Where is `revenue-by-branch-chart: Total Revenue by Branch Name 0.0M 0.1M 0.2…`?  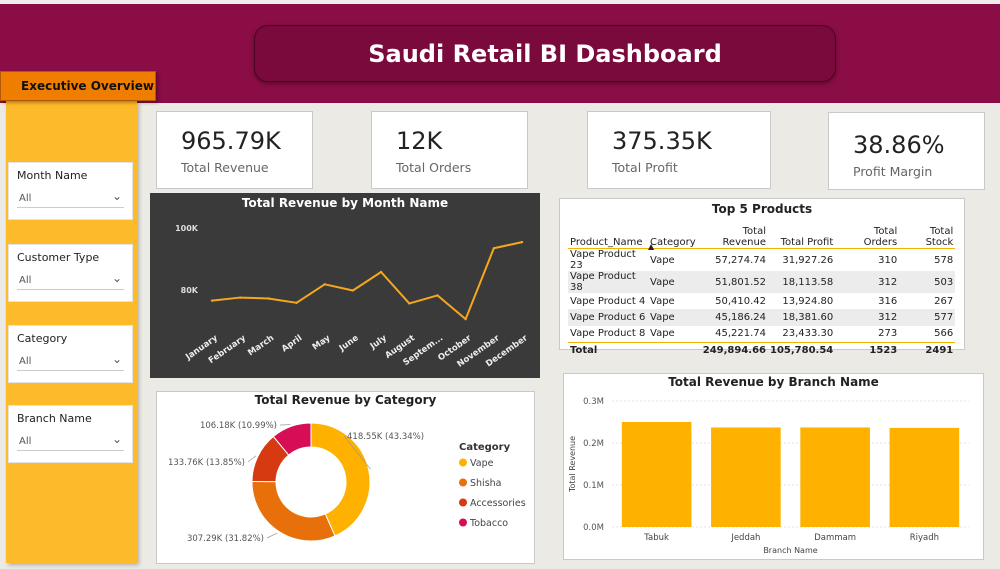
revenue-by-branch-chart: Total Revenue by Branch Name 0.0M 0.1M 0.2… is located at coordinates (773, 466).